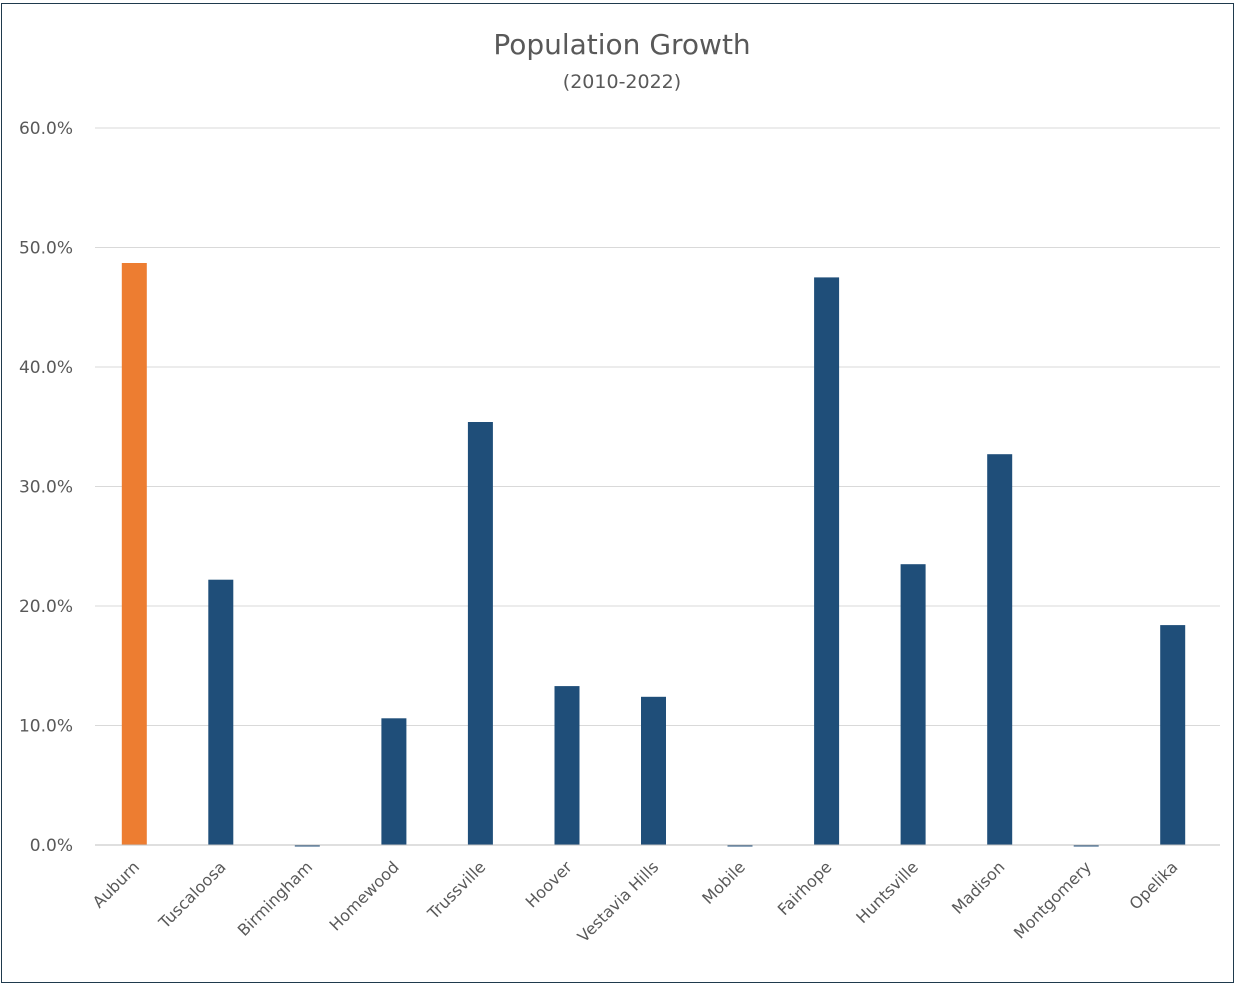  What do you see at coordinates (740, 846) in the screenshot?
I see `bar-mobile` at bounding box center [740, 846].